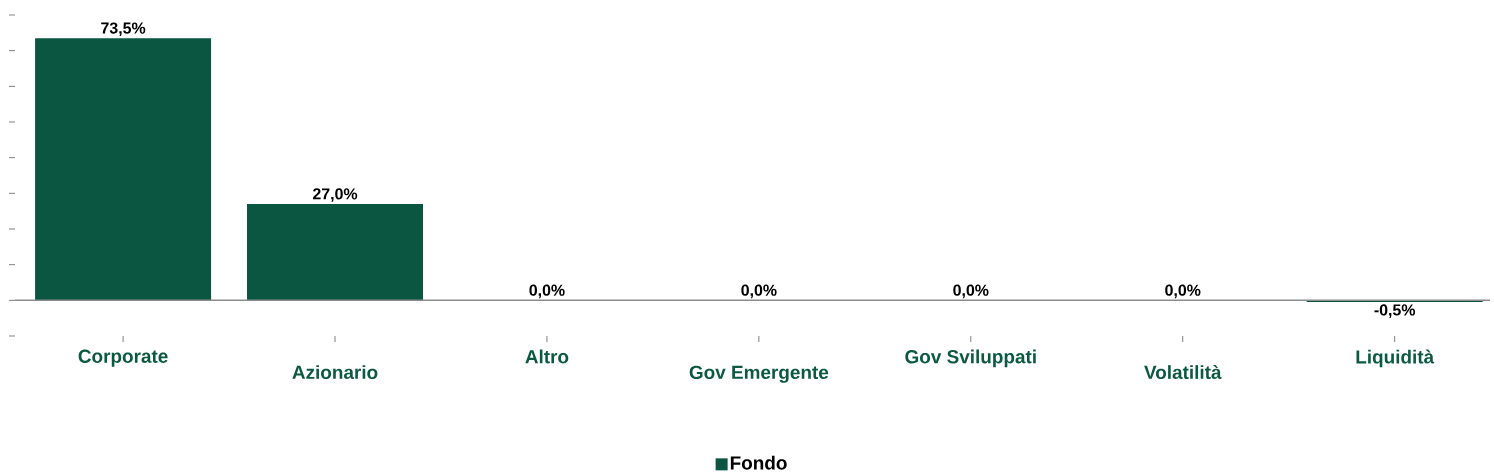 The height and width of the screenshot is (475, 1494). What do you see at coordinates (1395, 358) in the screenshot?
I see `x-tick-label: Liquidità` at bounding box center [1395, 358].